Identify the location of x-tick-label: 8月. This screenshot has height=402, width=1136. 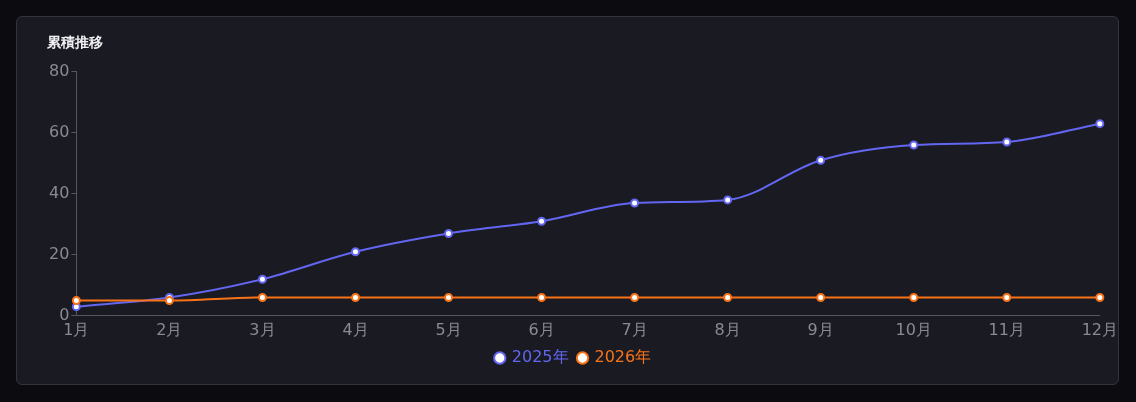
(727, 329).